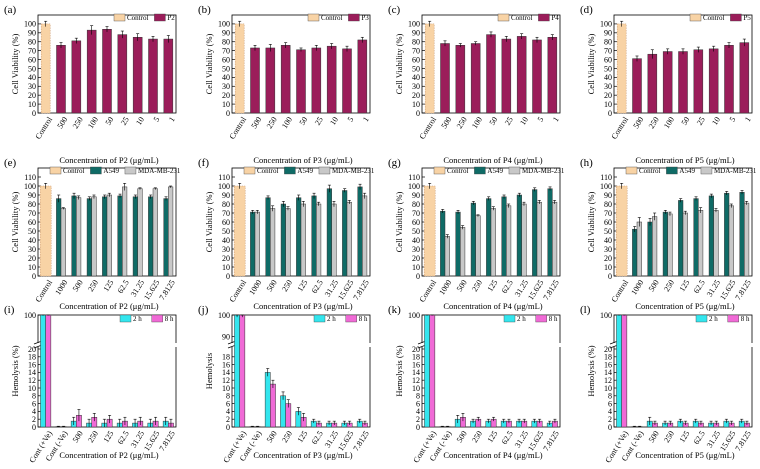 The image size is (760, 469). Describe the element at coordinates (713, 319) in the screenshot. I see `legend-label: 2 h` at that location.